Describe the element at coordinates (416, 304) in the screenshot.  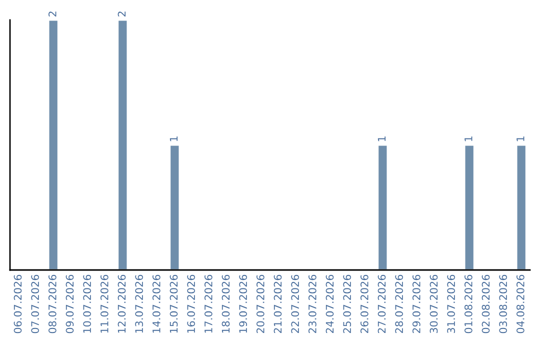
I see `x-tick-label: 29.07.2026` at that location.